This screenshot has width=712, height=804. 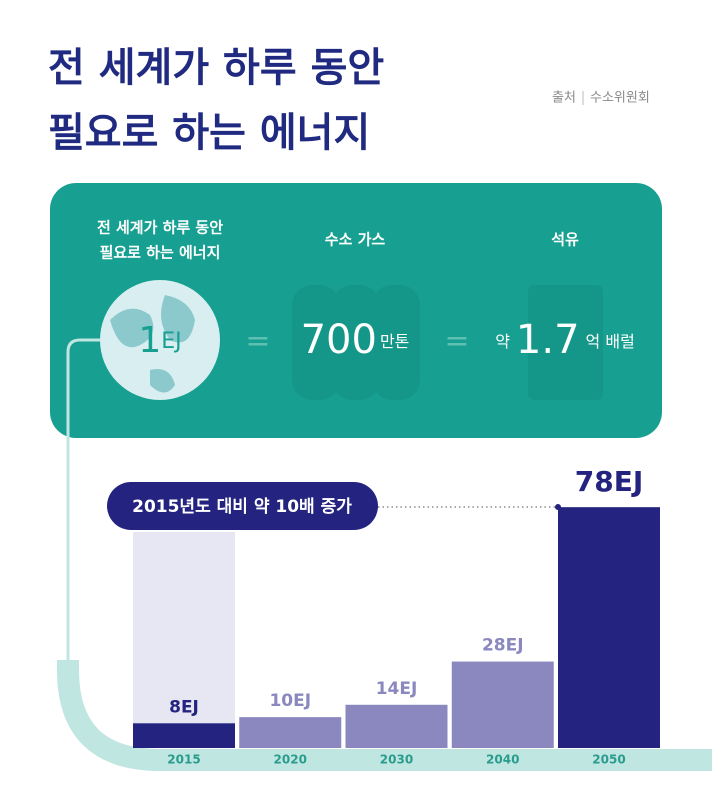 What do you see at coordinates (502, 760) in the screenshot?
I see `x-tick-label: 2040` at bounding box center [502, 760].